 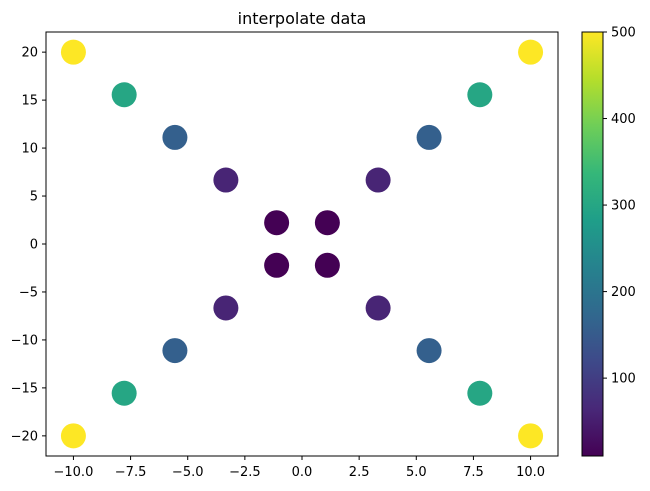 What do you see at coordinates (29, 101) in the screenshot?
I see `y-tick-label: 15` at bounding box center [29, 101].